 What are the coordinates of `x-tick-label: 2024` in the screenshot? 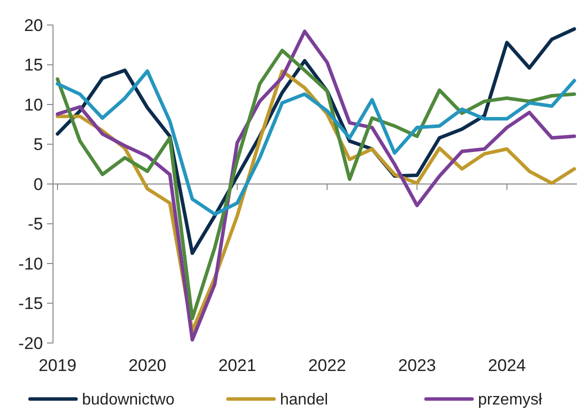 It's located at (507, 365).